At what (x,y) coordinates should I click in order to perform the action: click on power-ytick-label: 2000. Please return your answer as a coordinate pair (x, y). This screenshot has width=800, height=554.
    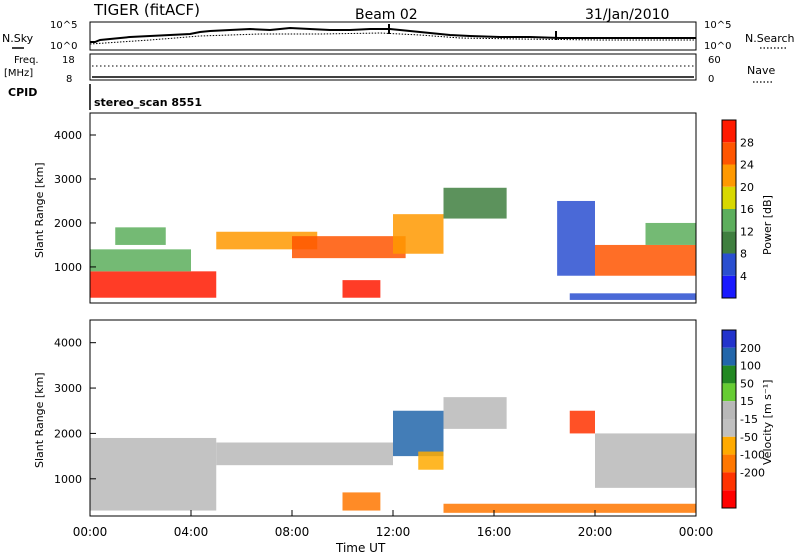
    Looking at the image, I should click on (68, 223).